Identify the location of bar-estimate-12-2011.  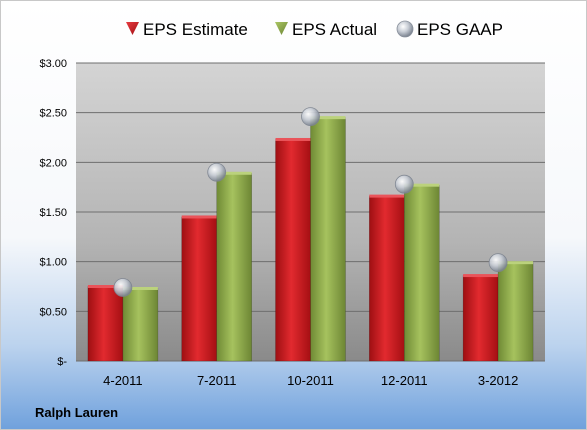
(386, 278).